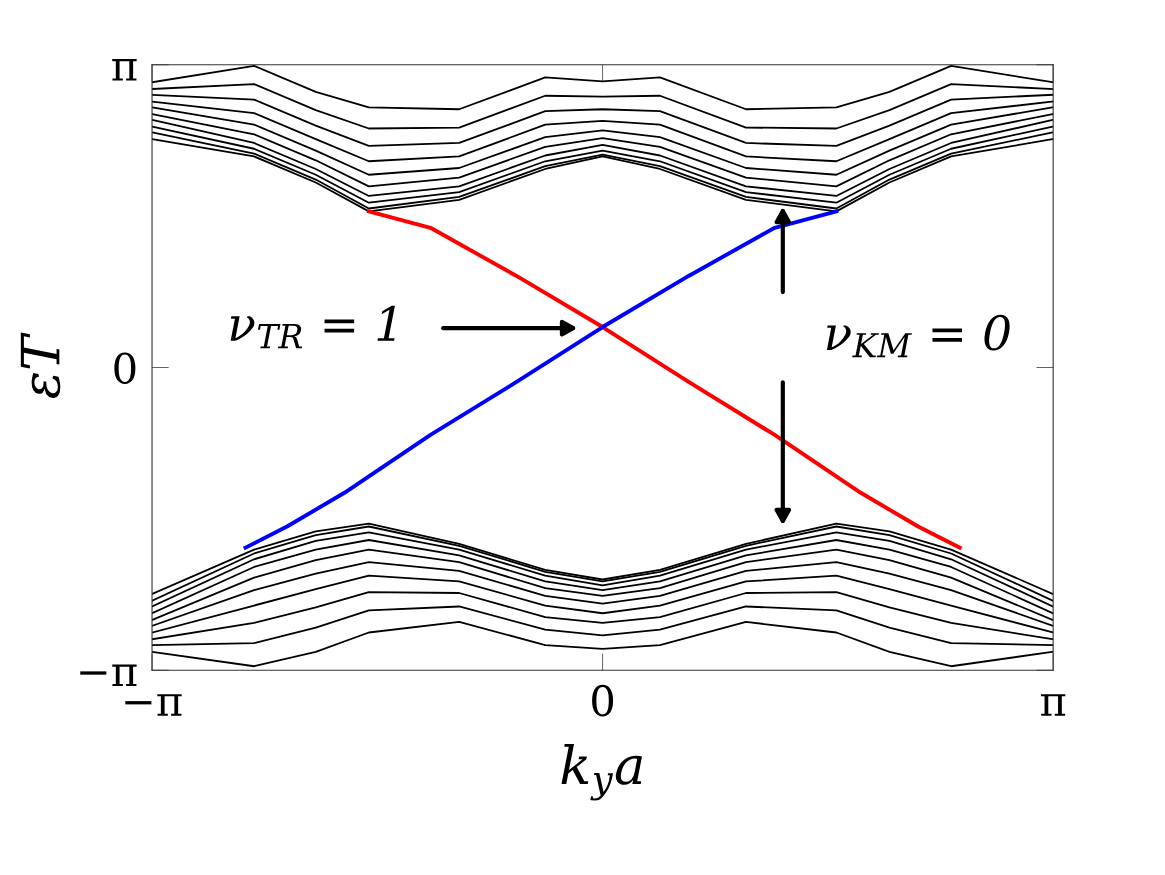  What do you see at coordinates (40, 365) in the screenshot?
I see `y-axis-title: εT` at bounding box center [40, 365].